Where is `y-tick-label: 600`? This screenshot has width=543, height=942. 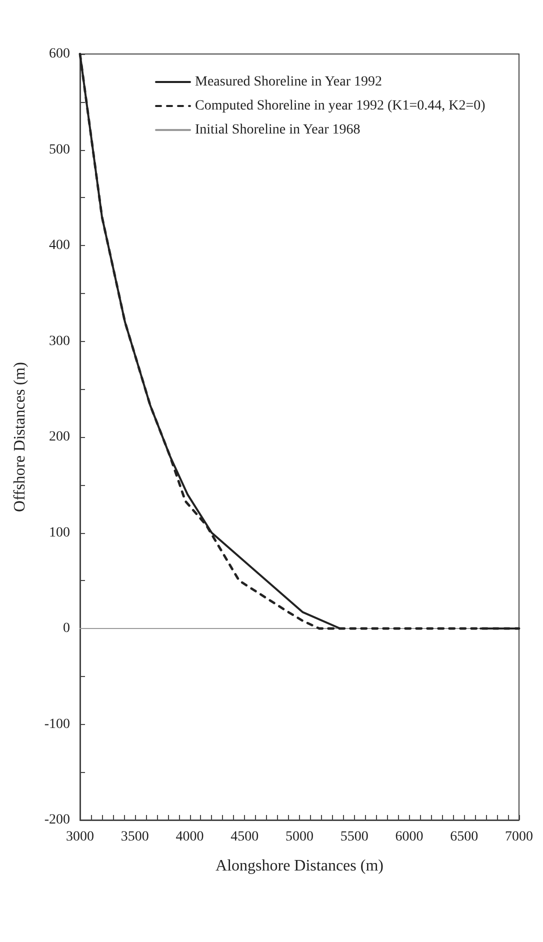 y-tick-label: 600 is located at coordinates (59, 54).